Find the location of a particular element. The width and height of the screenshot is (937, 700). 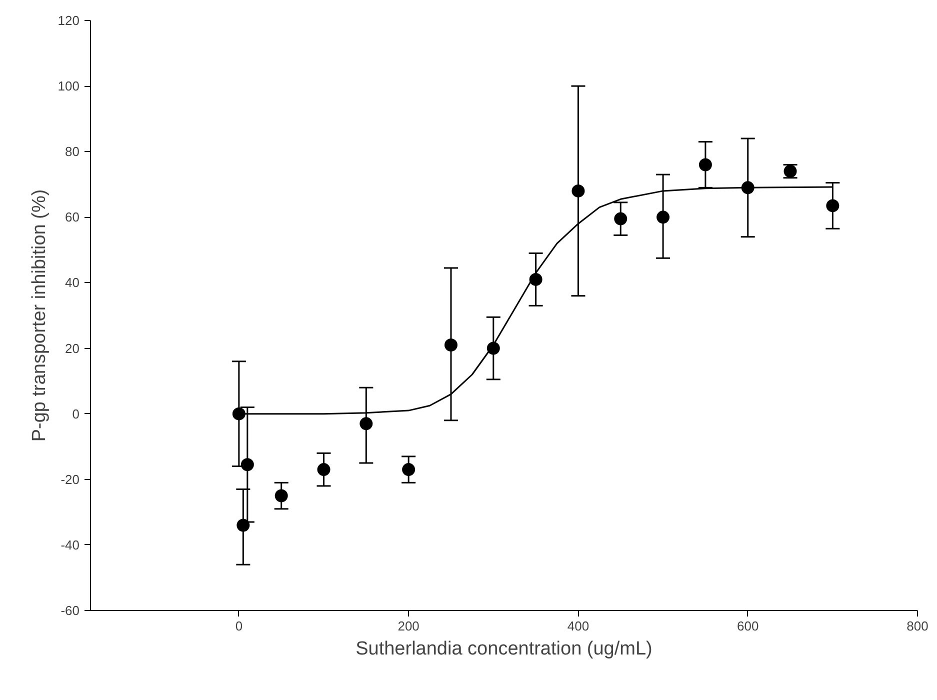

x-tick-label: 200 is located at coordinates (409, 626).